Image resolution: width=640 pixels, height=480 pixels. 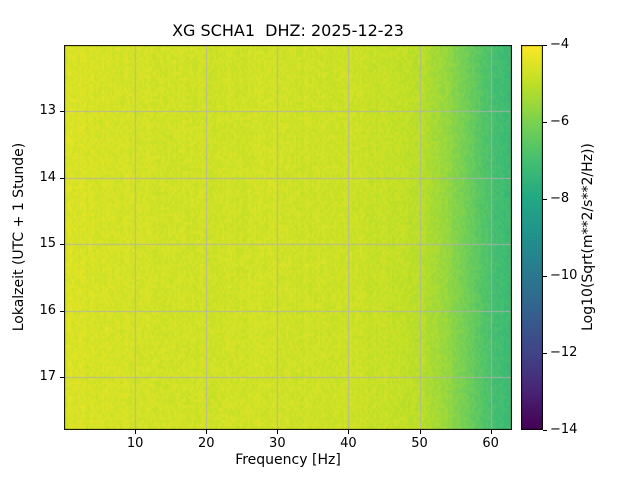 What do you see at coordinates (532, 237) in the screenshot?
I see `colorbar-canvas` at bounding box center [532, 237].